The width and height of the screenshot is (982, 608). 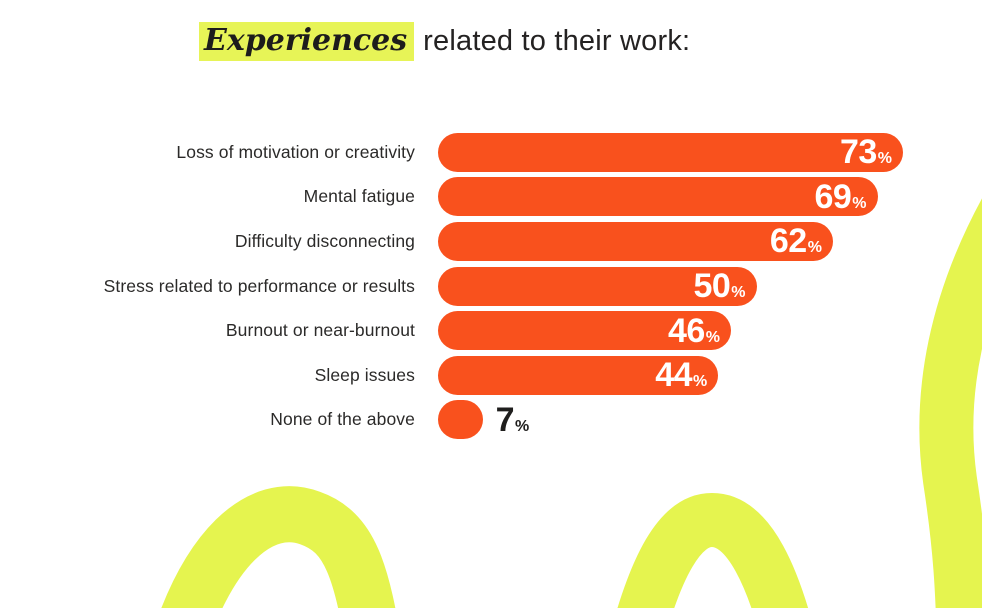 I want to click on bar: 50%, so click(x=597, y=286).